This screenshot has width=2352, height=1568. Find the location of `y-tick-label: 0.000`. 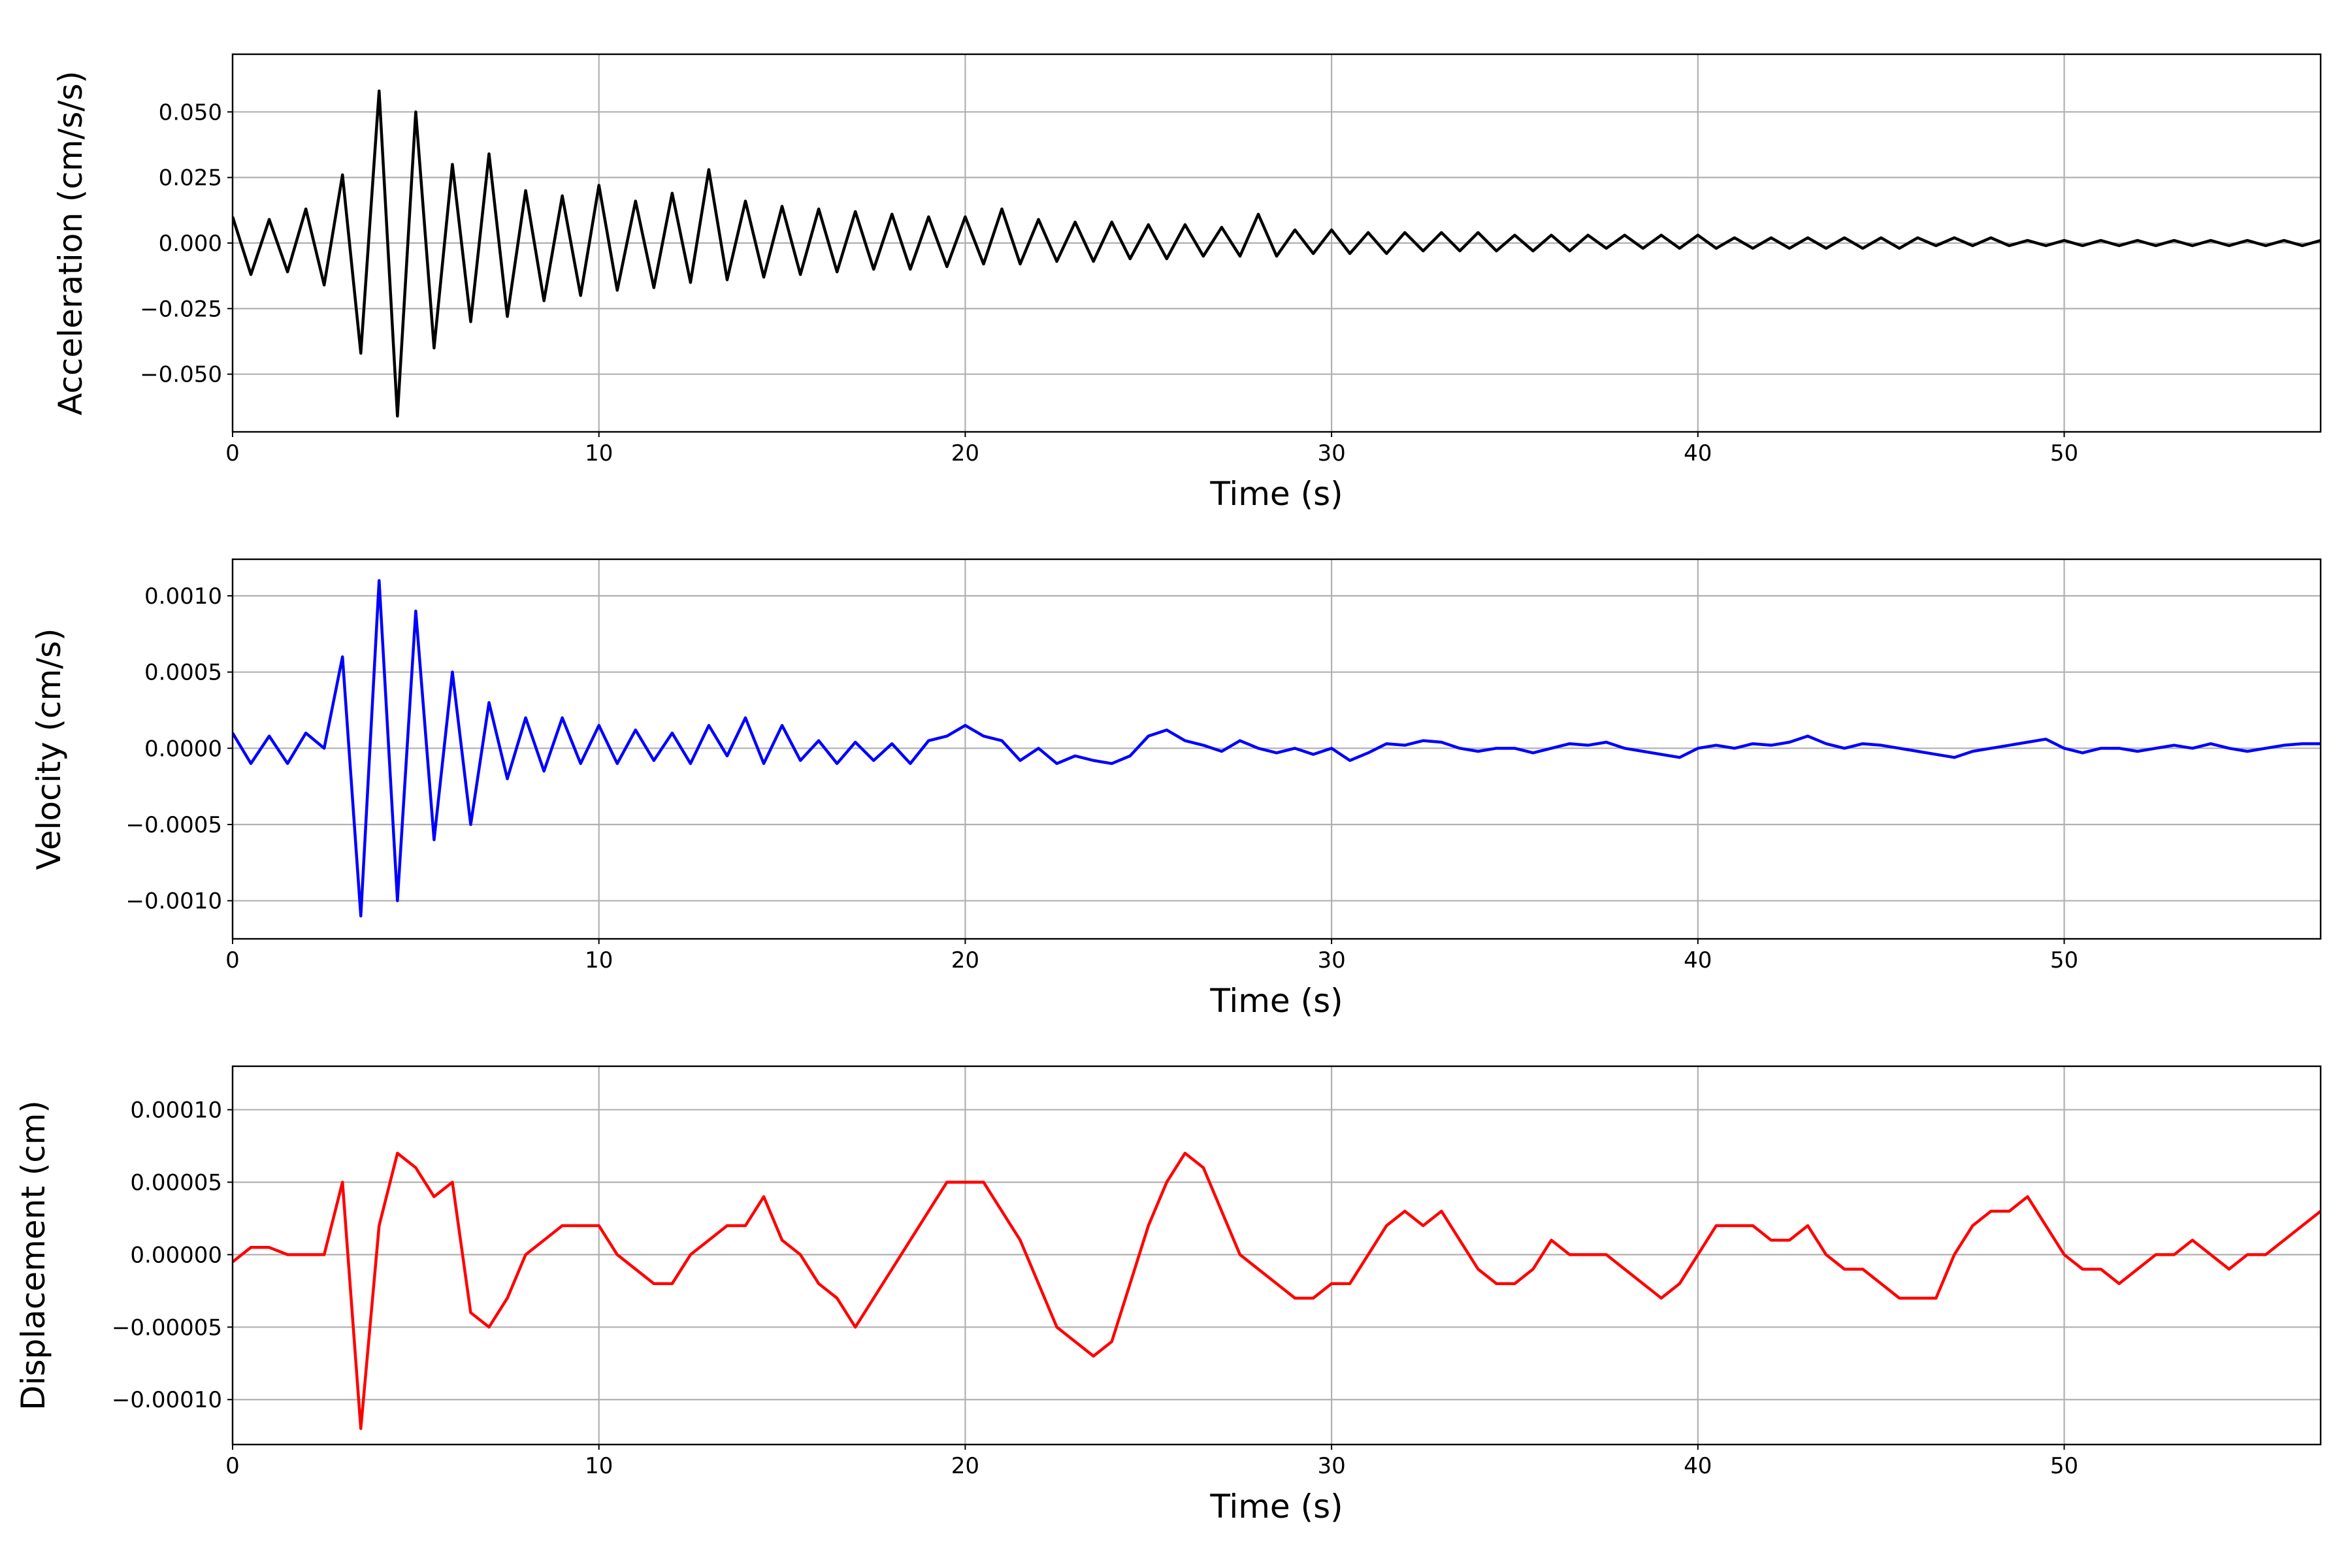

y-tick-label: 0.000 is located at coordinates (190, 244).